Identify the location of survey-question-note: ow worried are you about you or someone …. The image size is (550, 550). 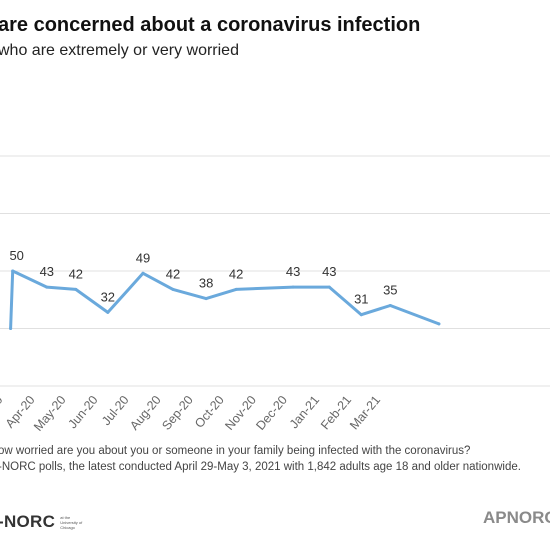
(235, 451).